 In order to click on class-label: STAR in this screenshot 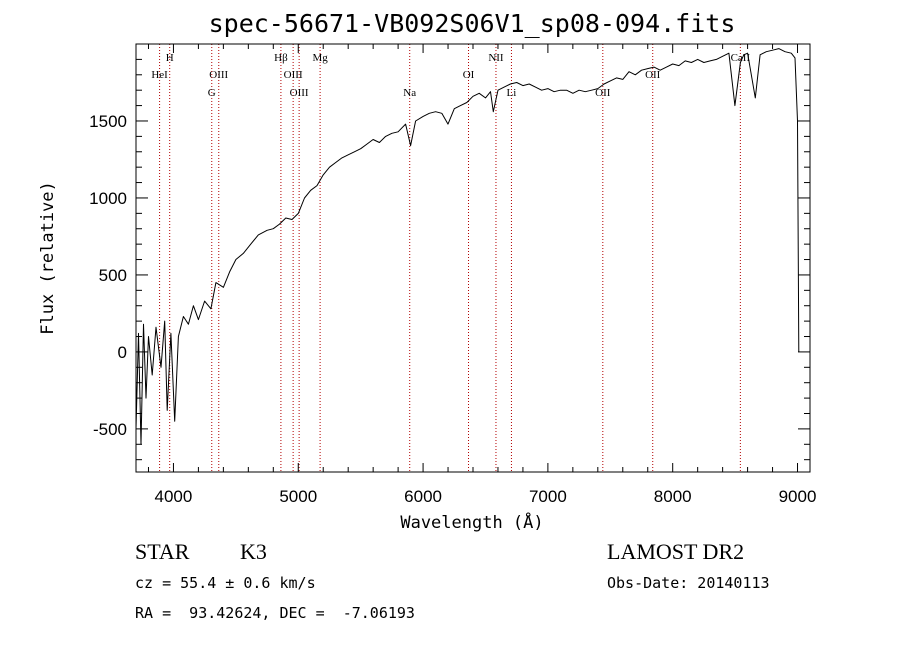, I will do `click(162, 551)`.